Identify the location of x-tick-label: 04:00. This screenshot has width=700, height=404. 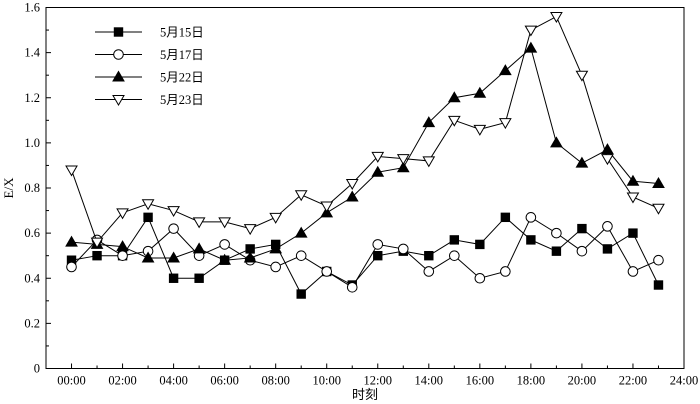
(173, 381).